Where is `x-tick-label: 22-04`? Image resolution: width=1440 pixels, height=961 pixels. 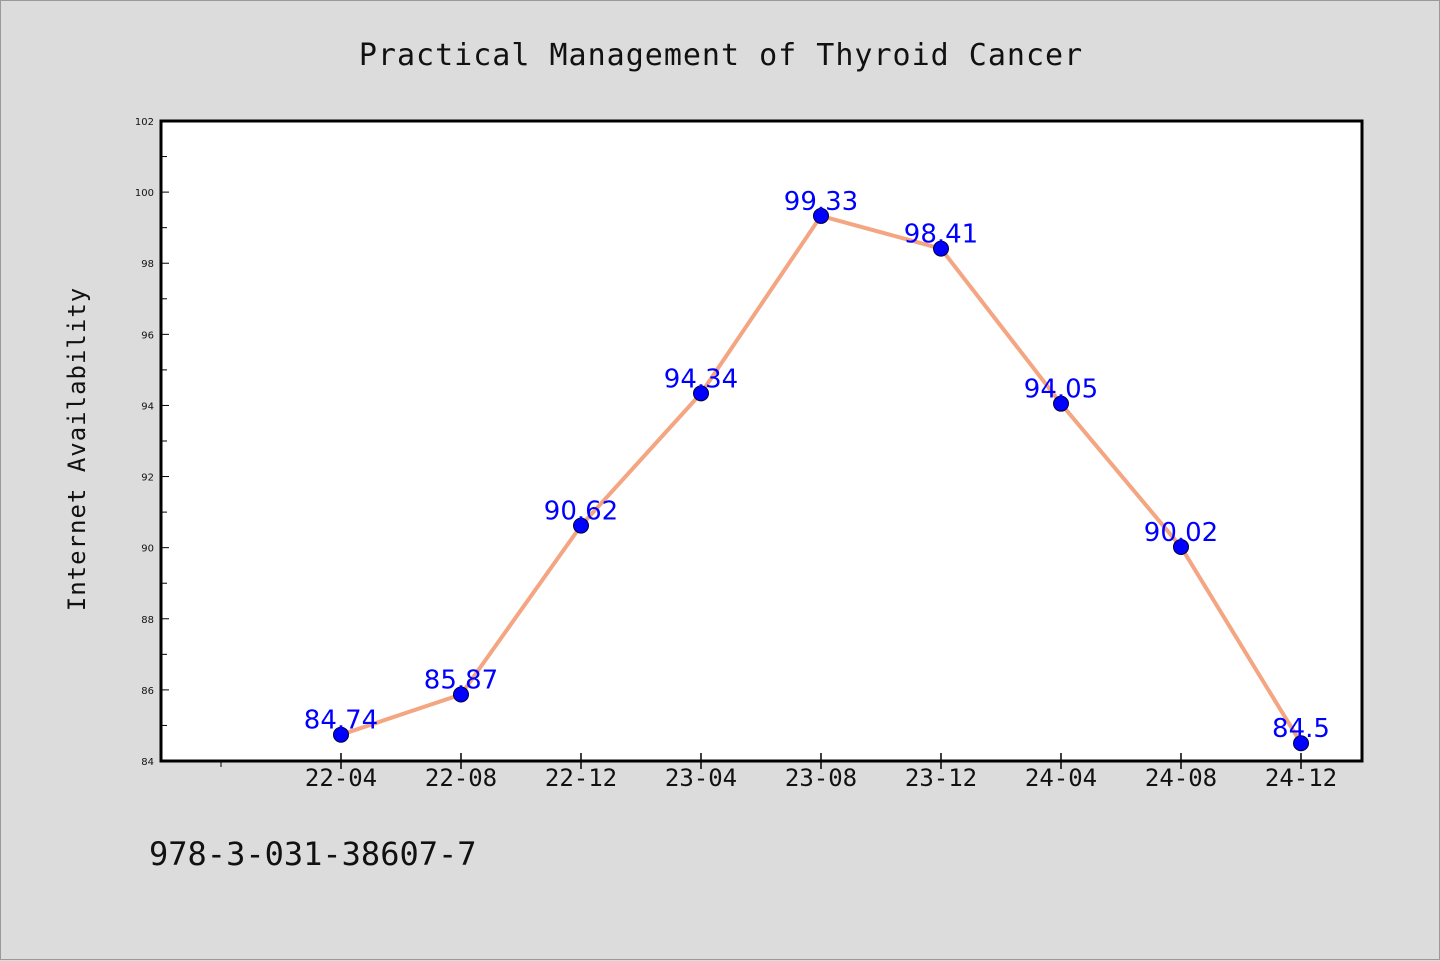 x-tick-label: 22-04 is located at coordinates (341, 778).